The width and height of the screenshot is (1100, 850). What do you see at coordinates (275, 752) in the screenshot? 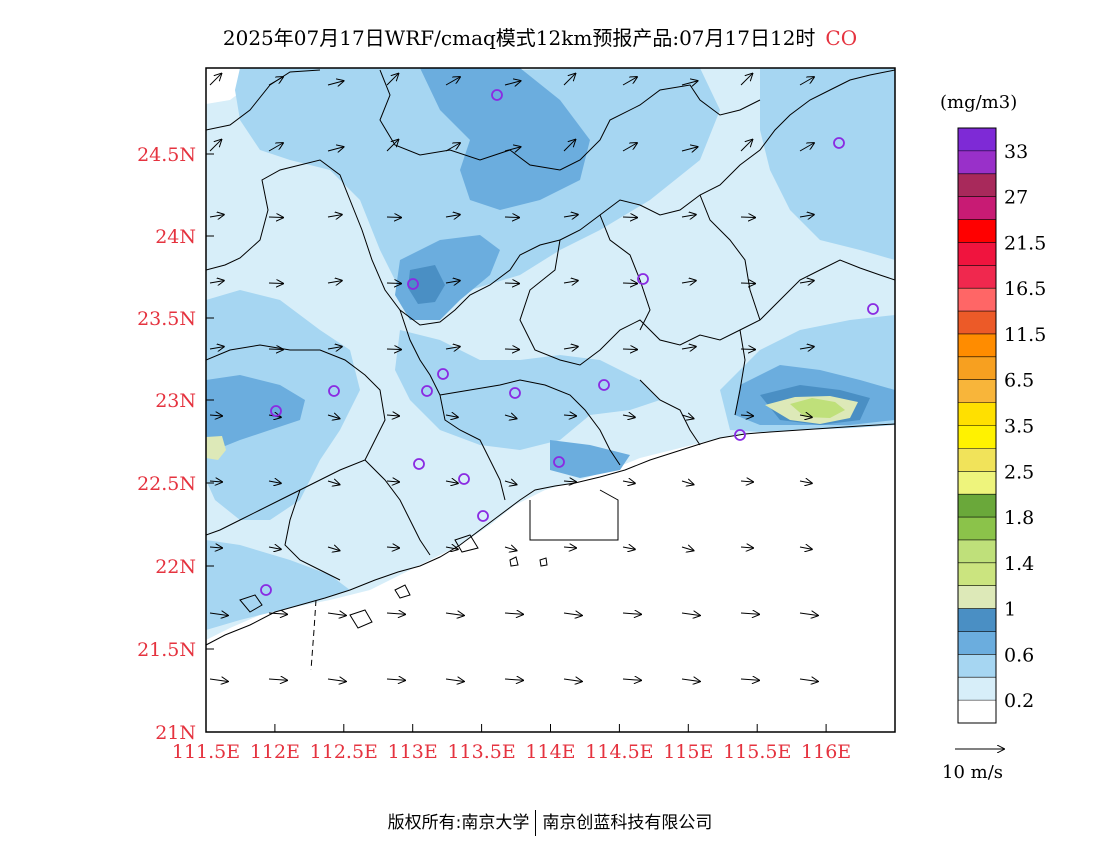
I see `x-tick-label: 112E` at bounding box center [275, 752].